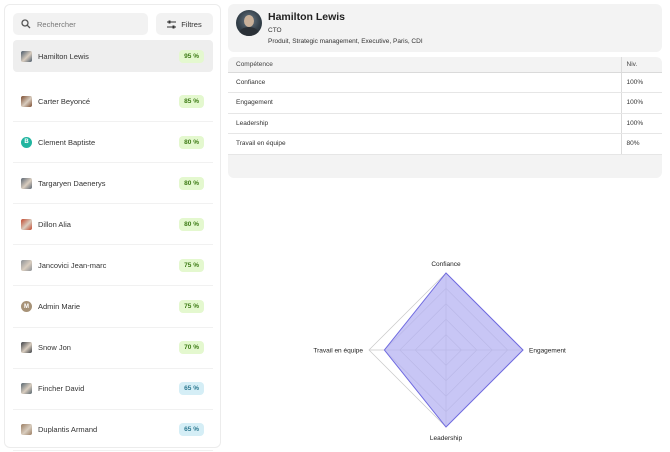 This screenshot has width=670, height=452. Describe the element at coordinates (191, 101) in the screenshot. I see `match-score-badge: 85 %` at that location.